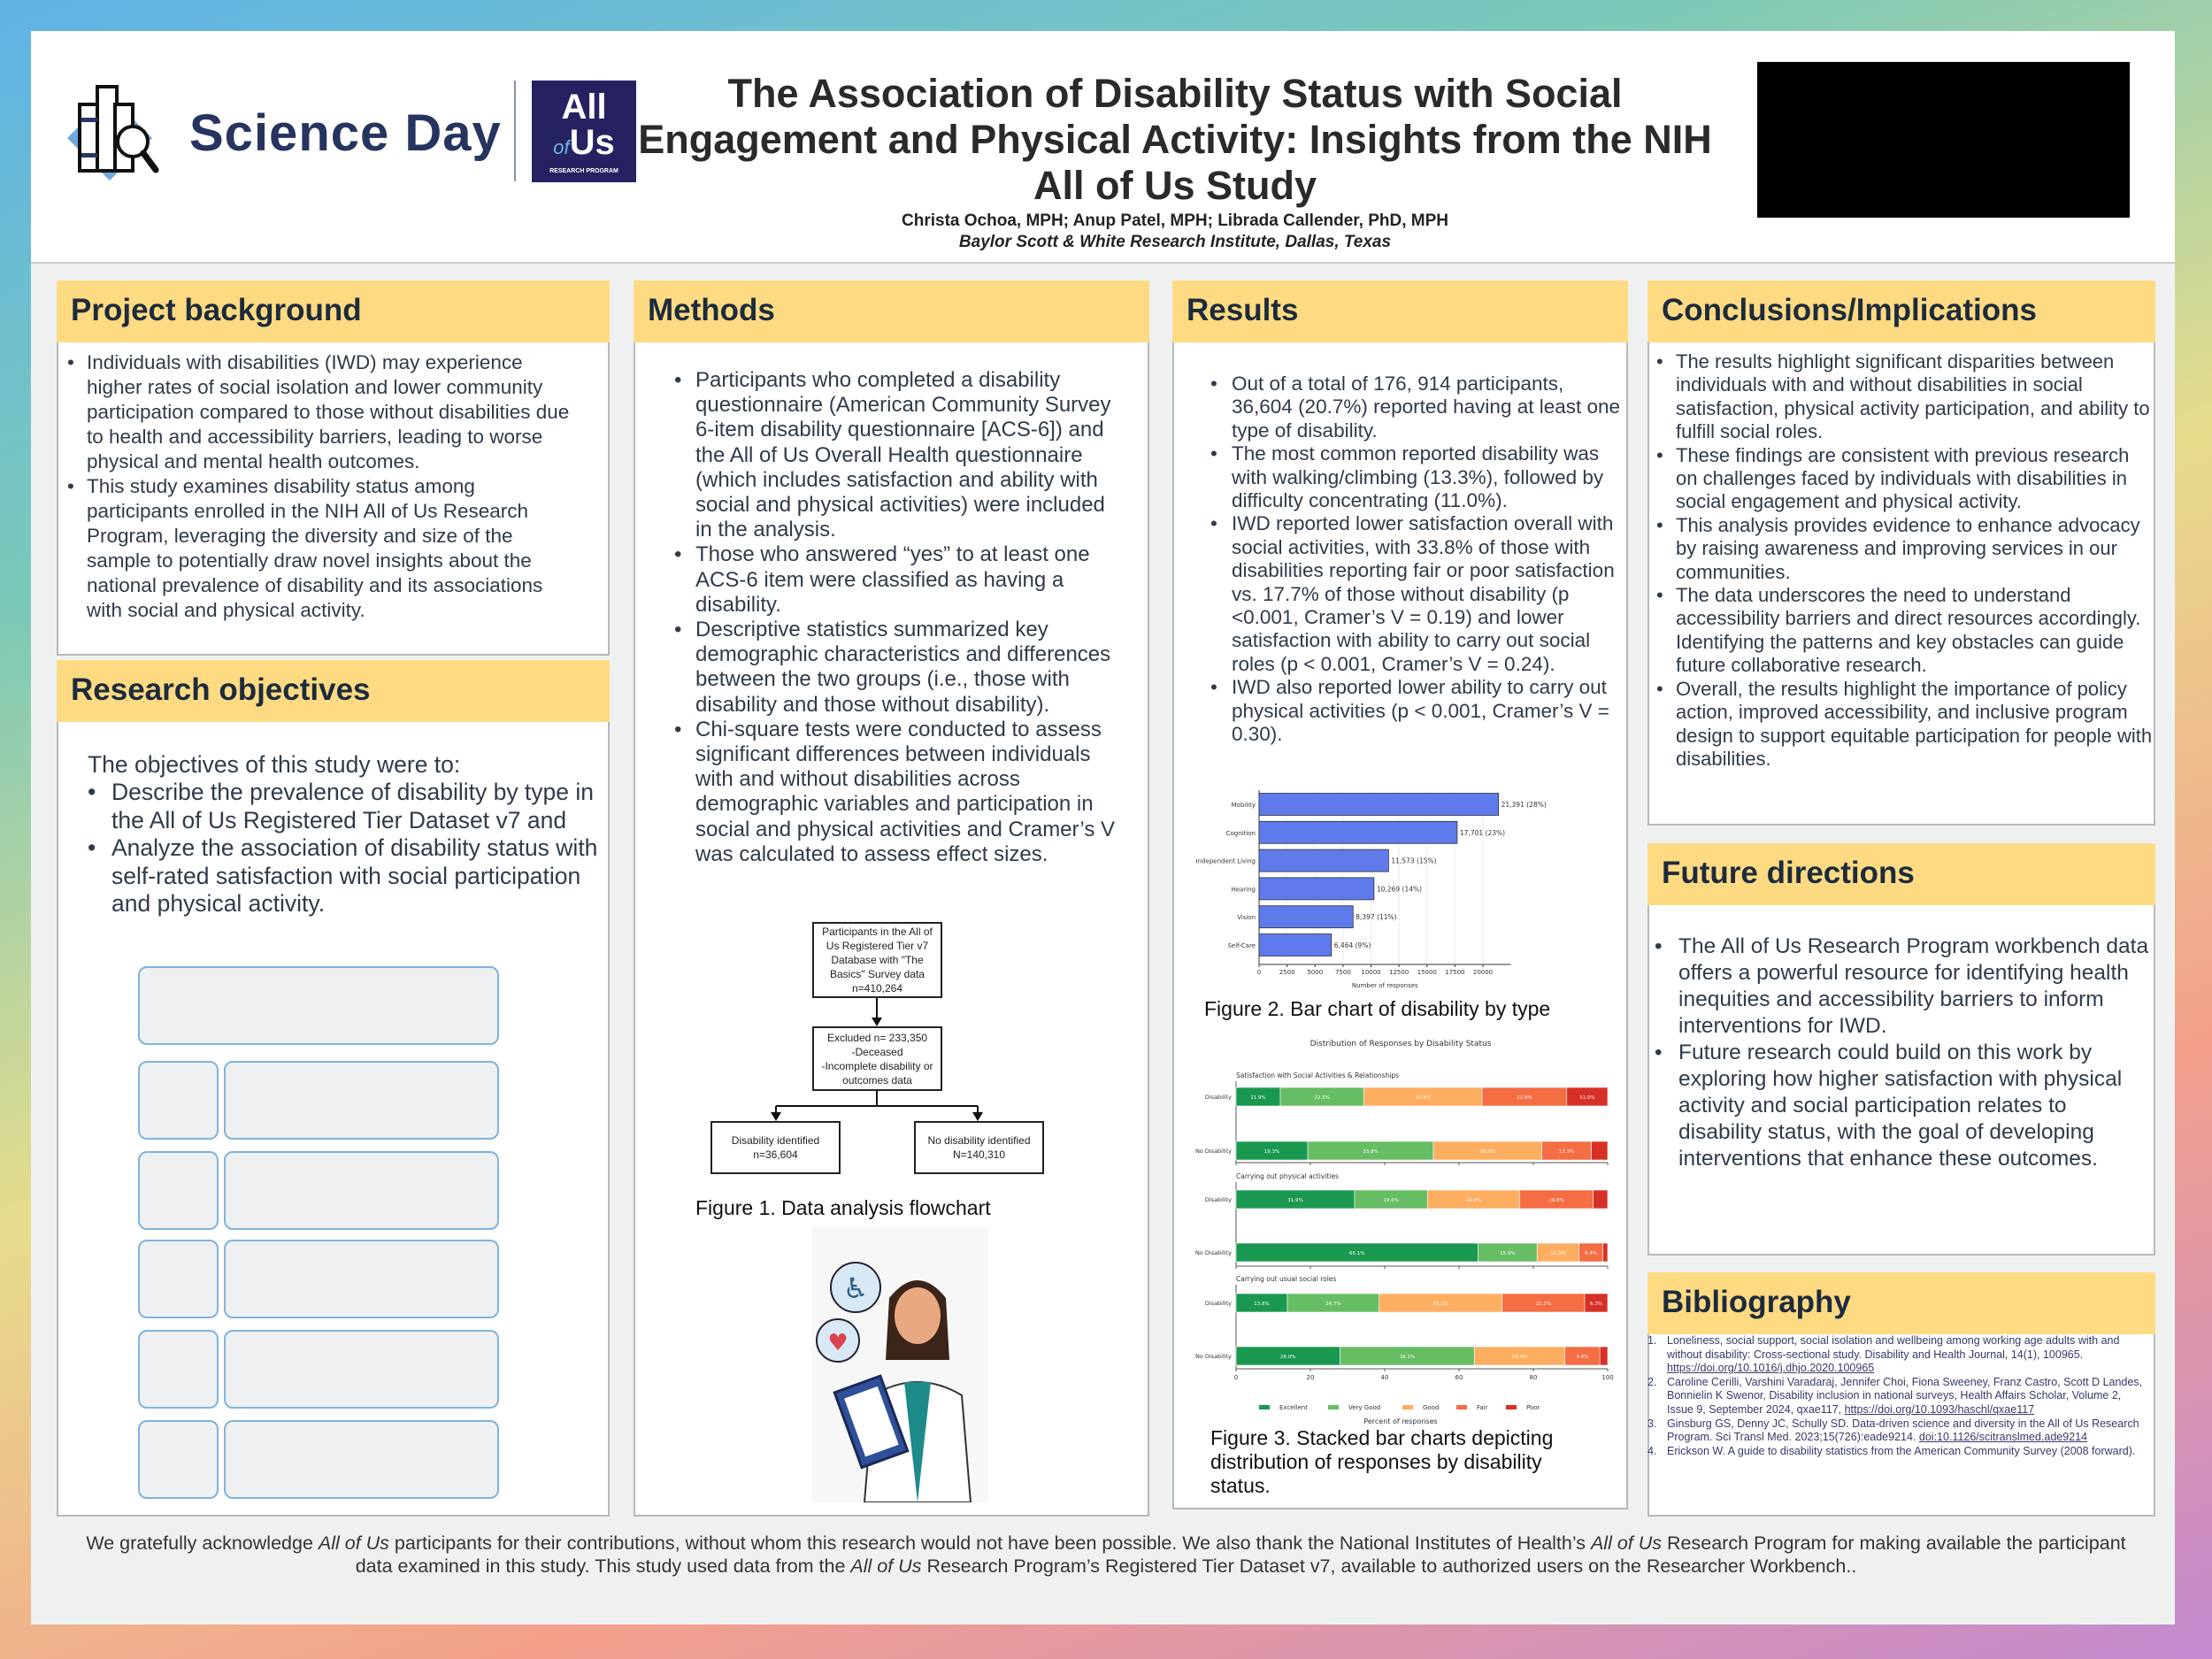 The image size is (2212, 1659). I want to click on x-tick-label: 20, so click(1311, 1377).